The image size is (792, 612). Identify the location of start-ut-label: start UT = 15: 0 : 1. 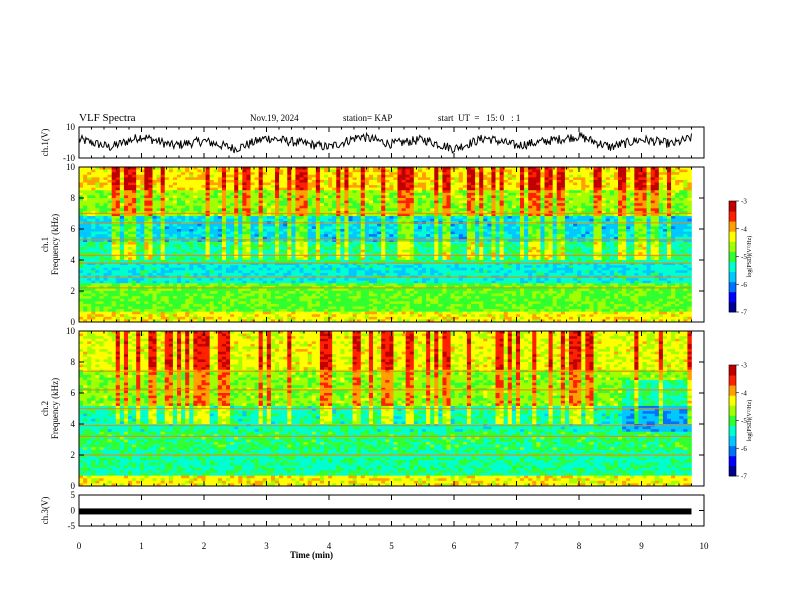
(479, 118).